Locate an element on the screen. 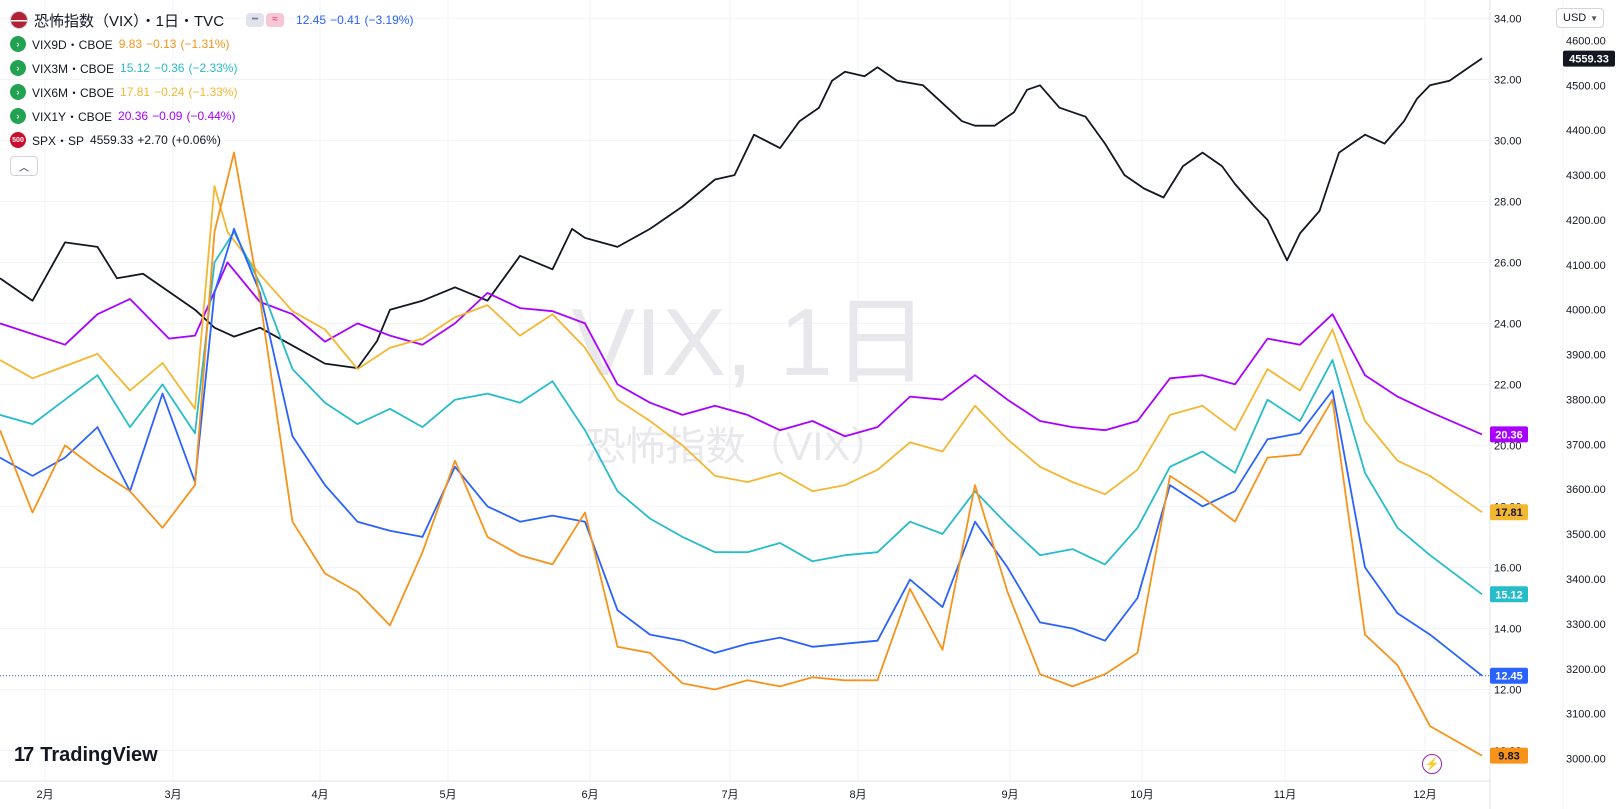  x-tick-label: 4月 is located at coordinates (319, 795).